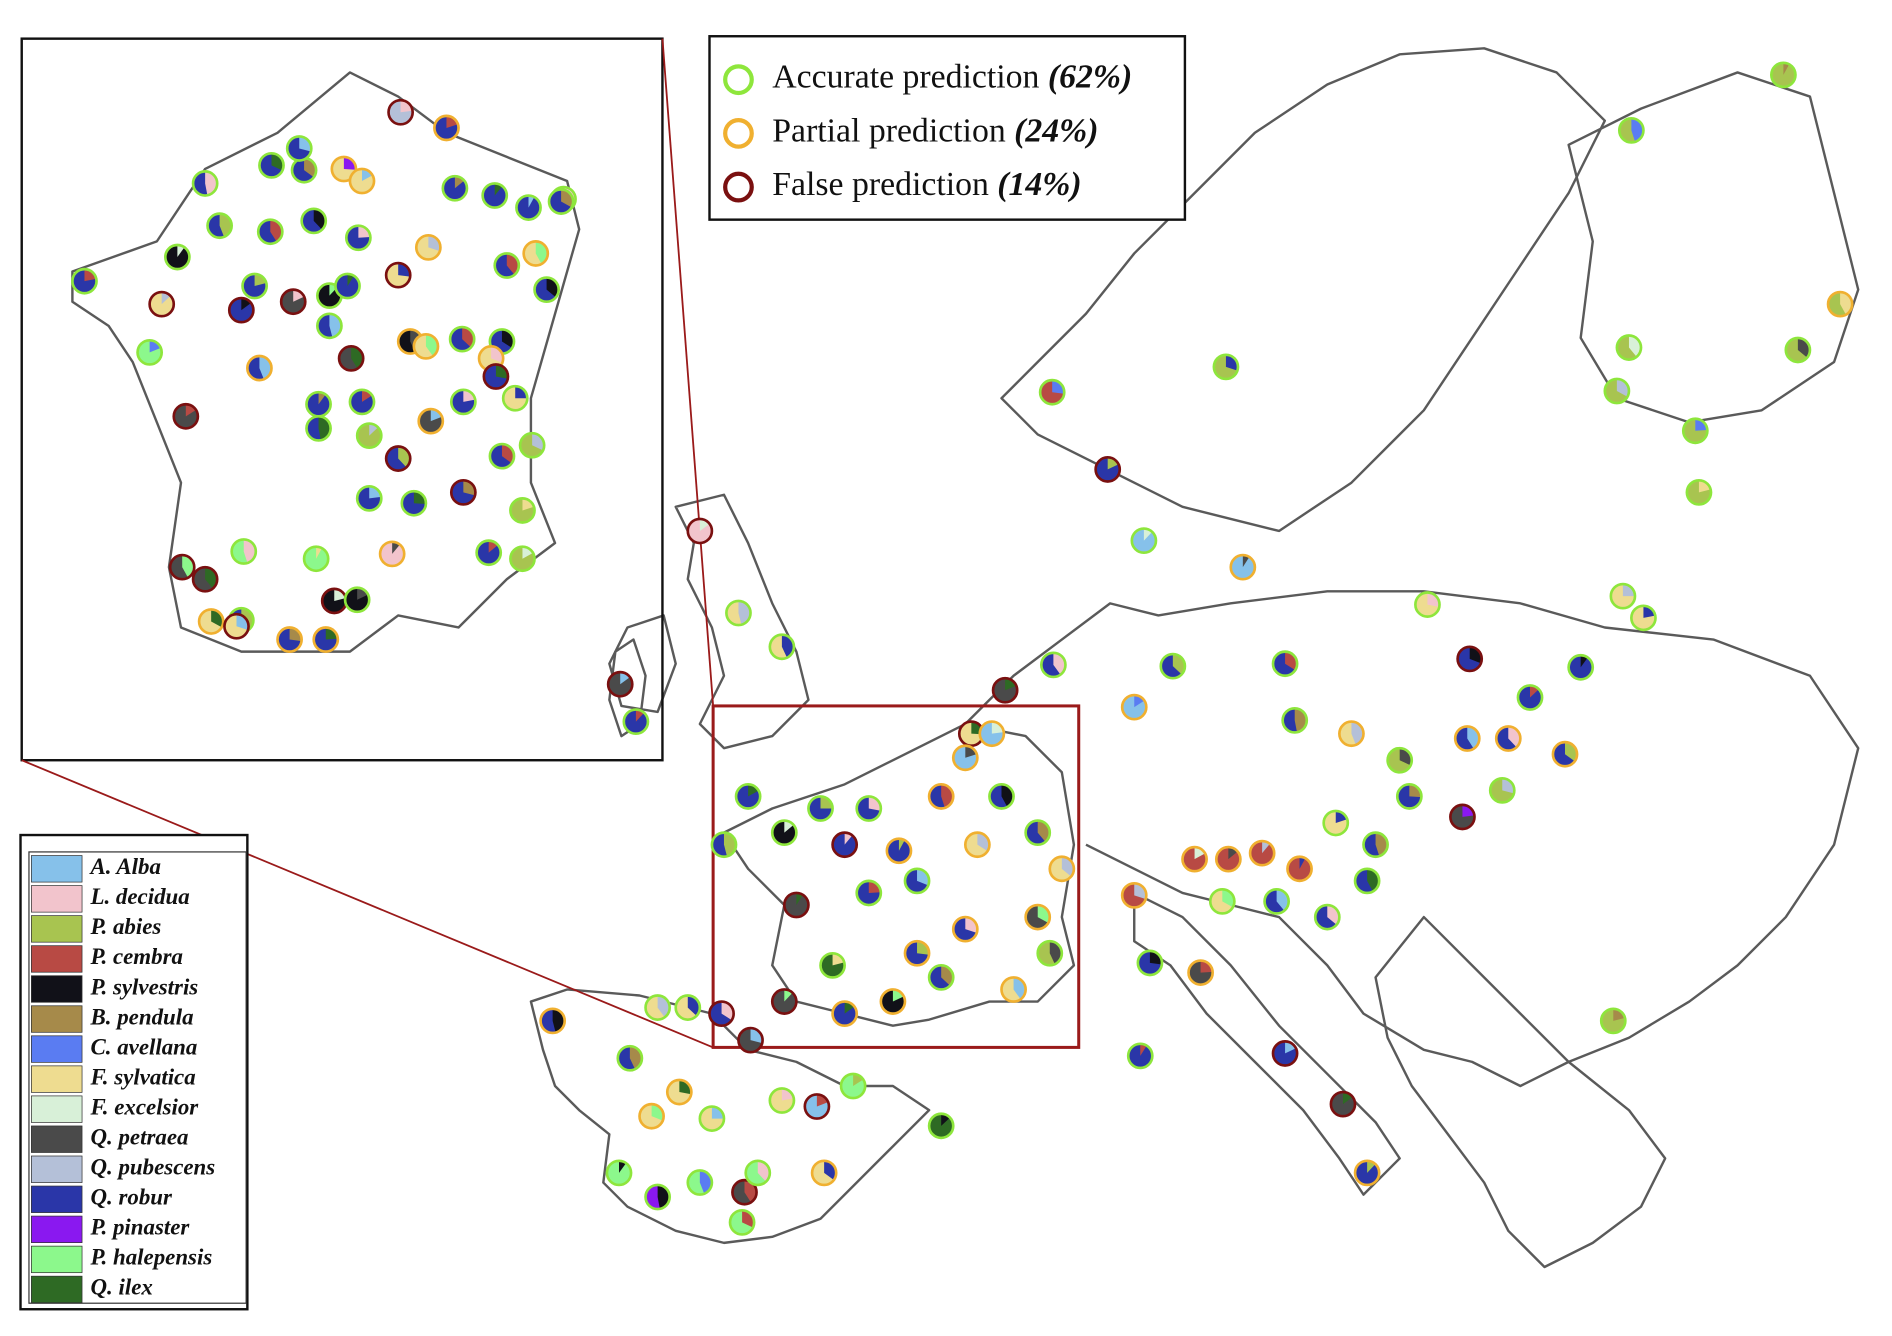 The height and width of the screenshot is (1336, 1892). Describe the element at coordinates (144, 1106) in the screenshot. I see `species-label: F. excelsior` at that location.